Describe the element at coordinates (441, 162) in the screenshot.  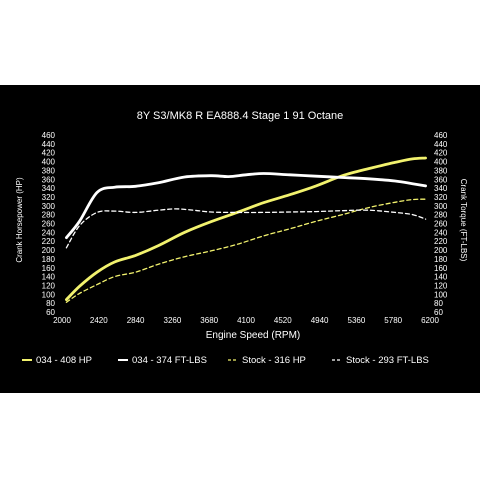
I see `y-tick-label-right: 400` at that location.